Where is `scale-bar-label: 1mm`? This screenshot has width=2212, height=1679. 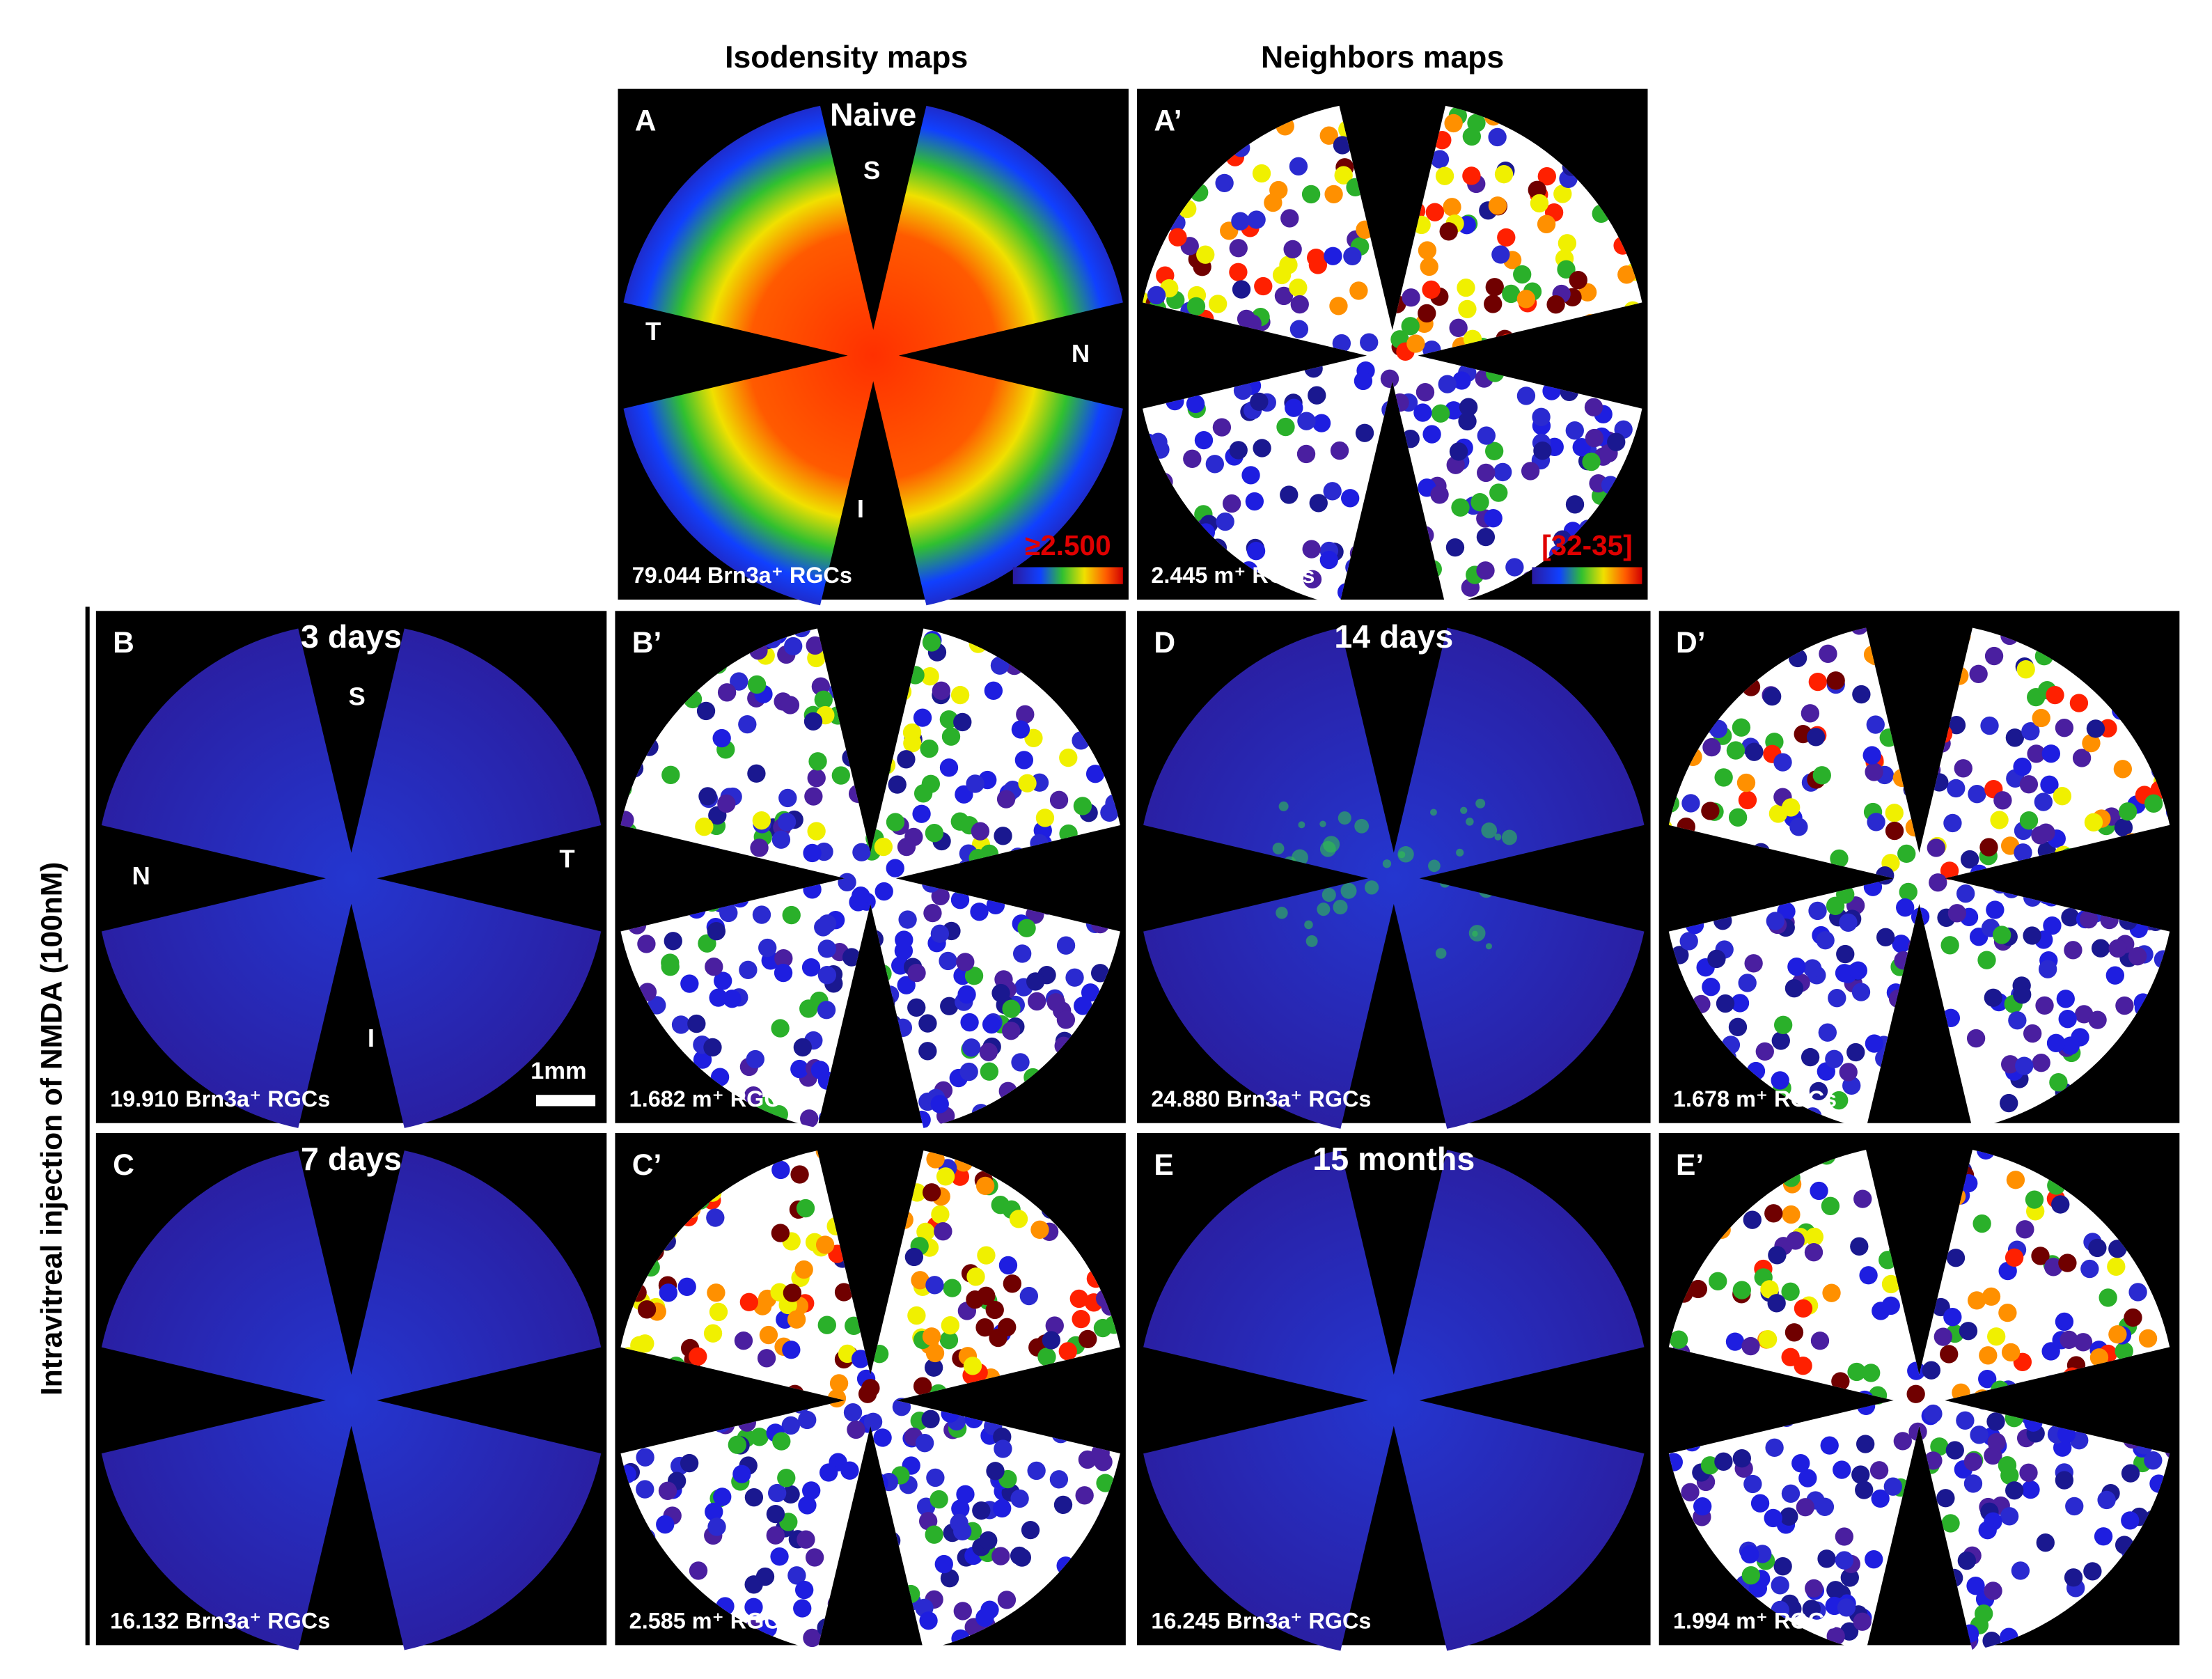 scale-bar-label: 1mm is located at coordinates (558, 1071).